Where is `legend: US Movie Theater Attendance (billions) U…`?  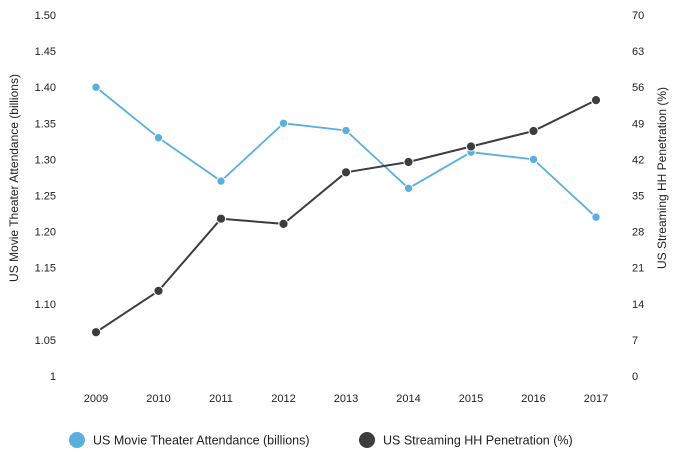 legend: US Movie Theater Attendance (billions) U… is located at coordinates (321, 440).